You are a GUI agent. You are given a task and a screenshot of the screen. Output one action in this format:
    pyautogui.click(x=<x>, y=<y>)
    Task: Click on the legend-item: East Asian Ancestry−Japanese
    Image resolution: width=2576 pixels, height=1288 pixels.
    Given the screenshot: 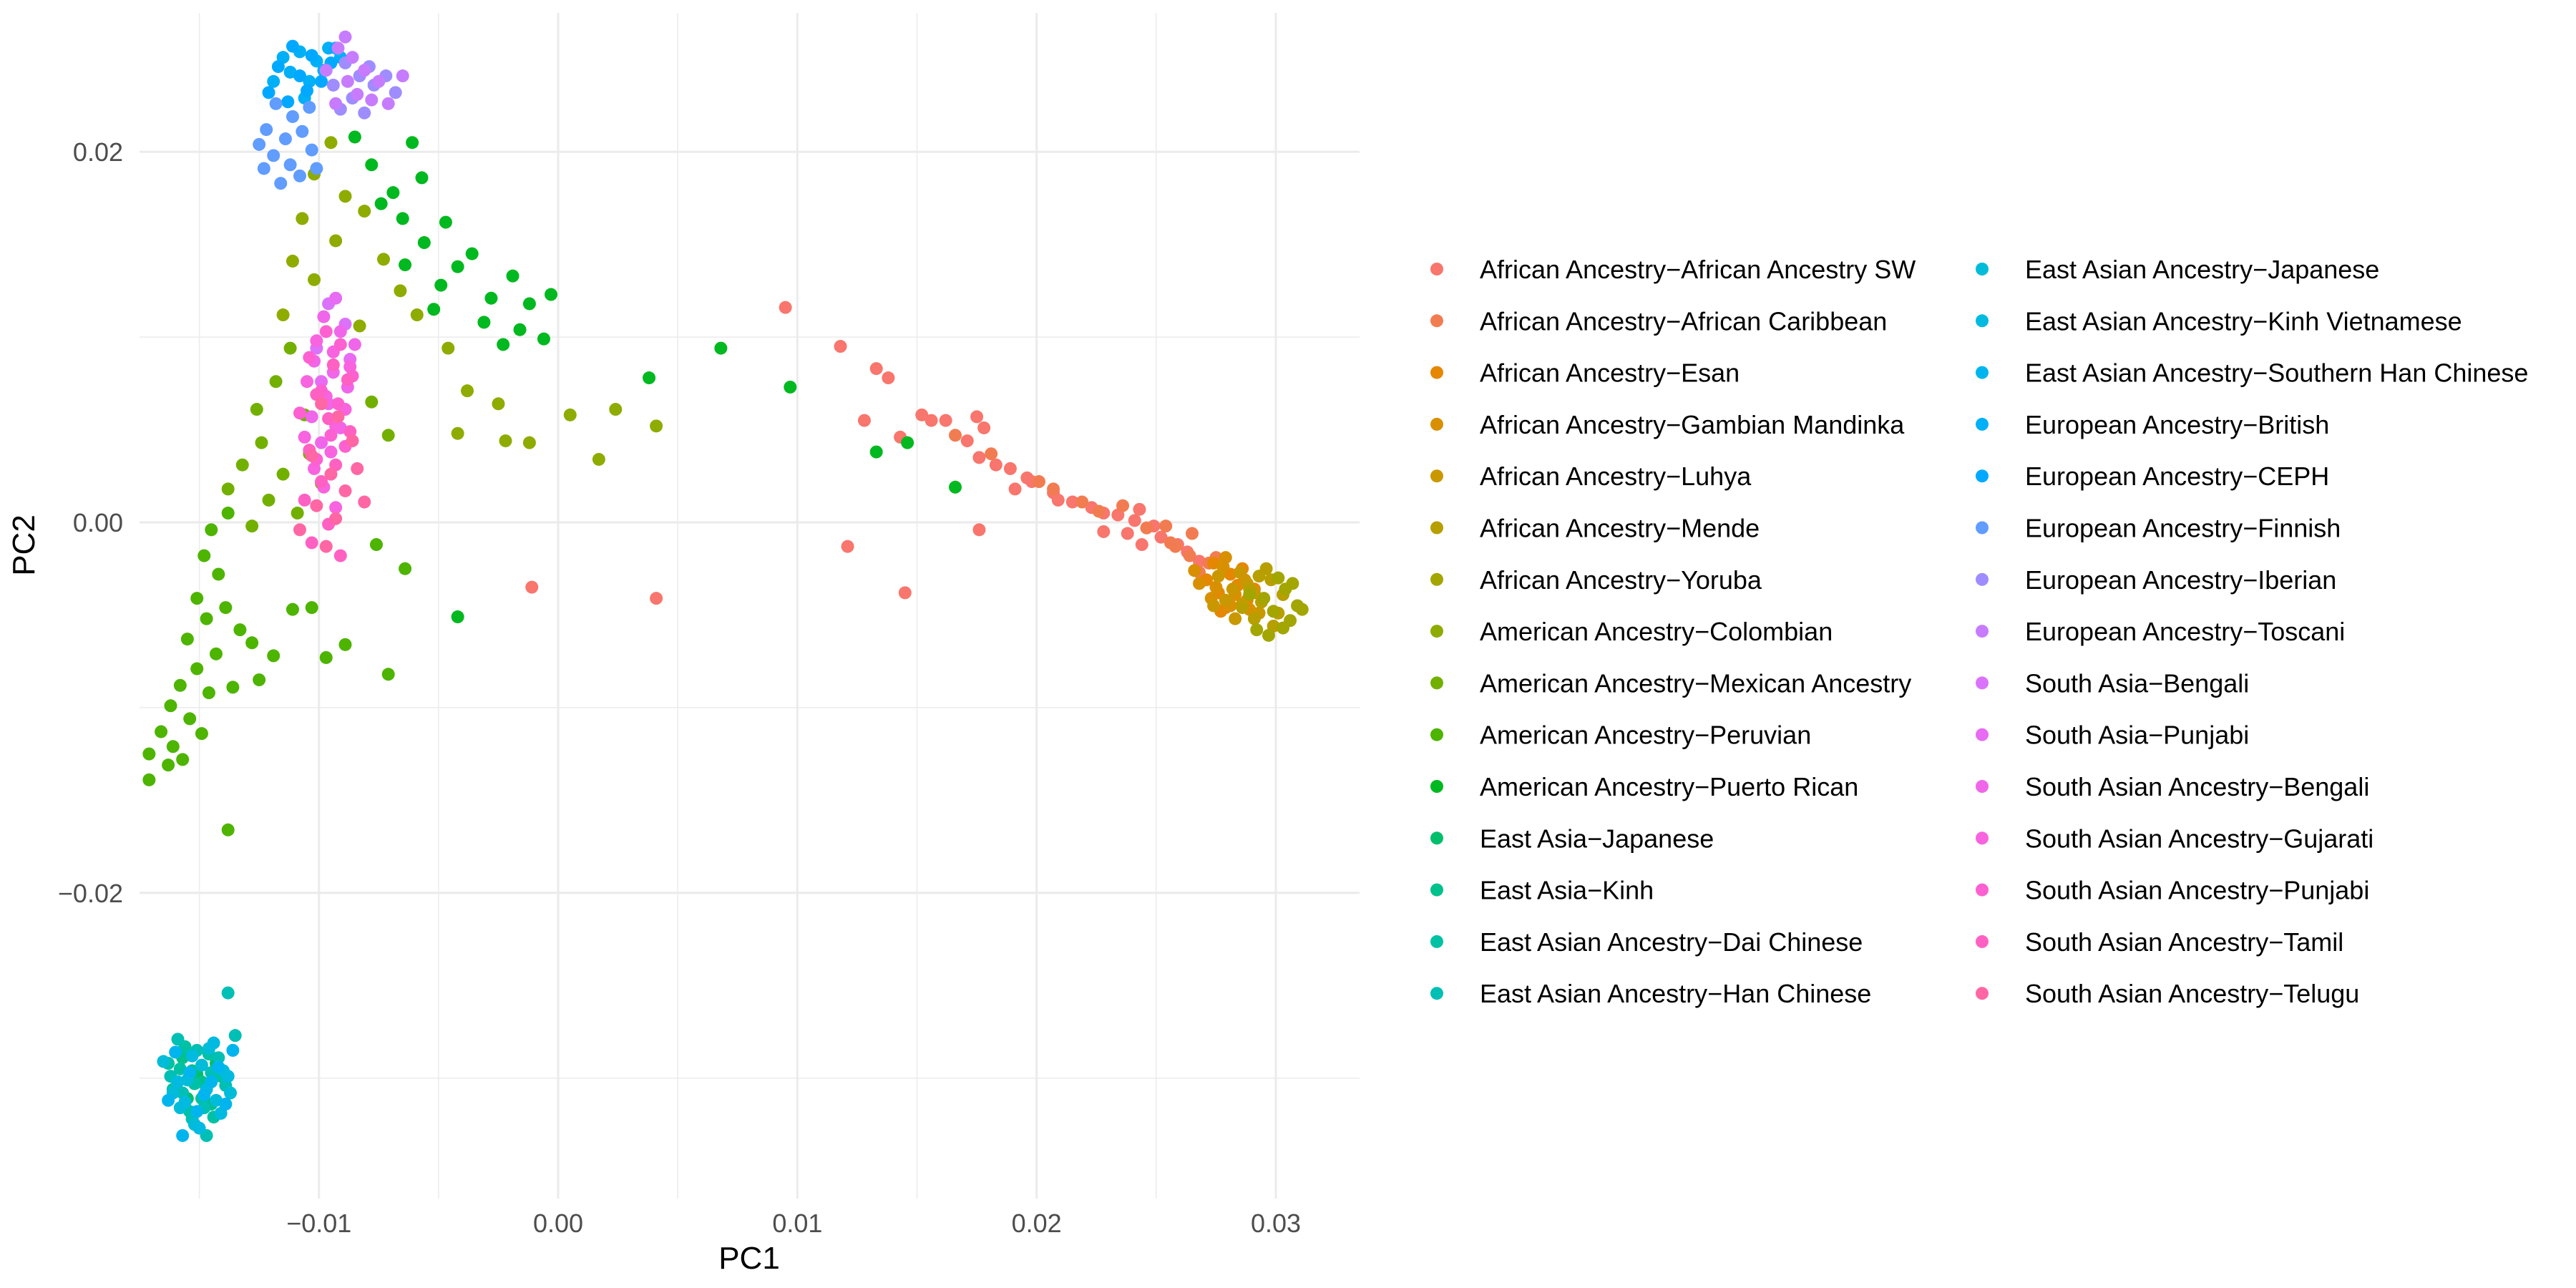 What is the action you would take?
    pyautogui.click(x=2177, y=269)
    